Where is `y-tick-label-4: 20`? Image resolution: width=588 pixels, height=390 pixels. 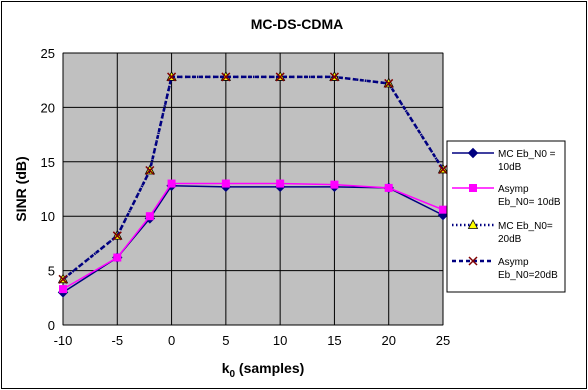
y-tick-label-4: 20 is located at coordinates (48, 107).